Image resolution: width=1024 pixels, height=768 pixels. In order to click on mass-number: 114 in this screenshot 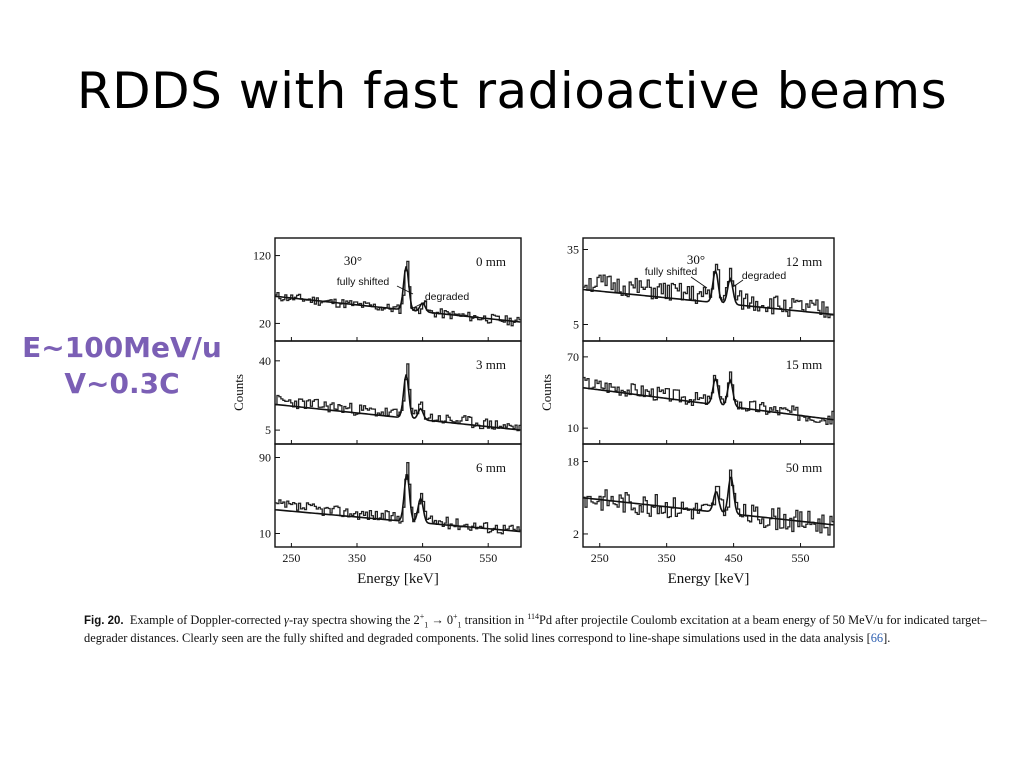, I will do `click(533, 616)`.